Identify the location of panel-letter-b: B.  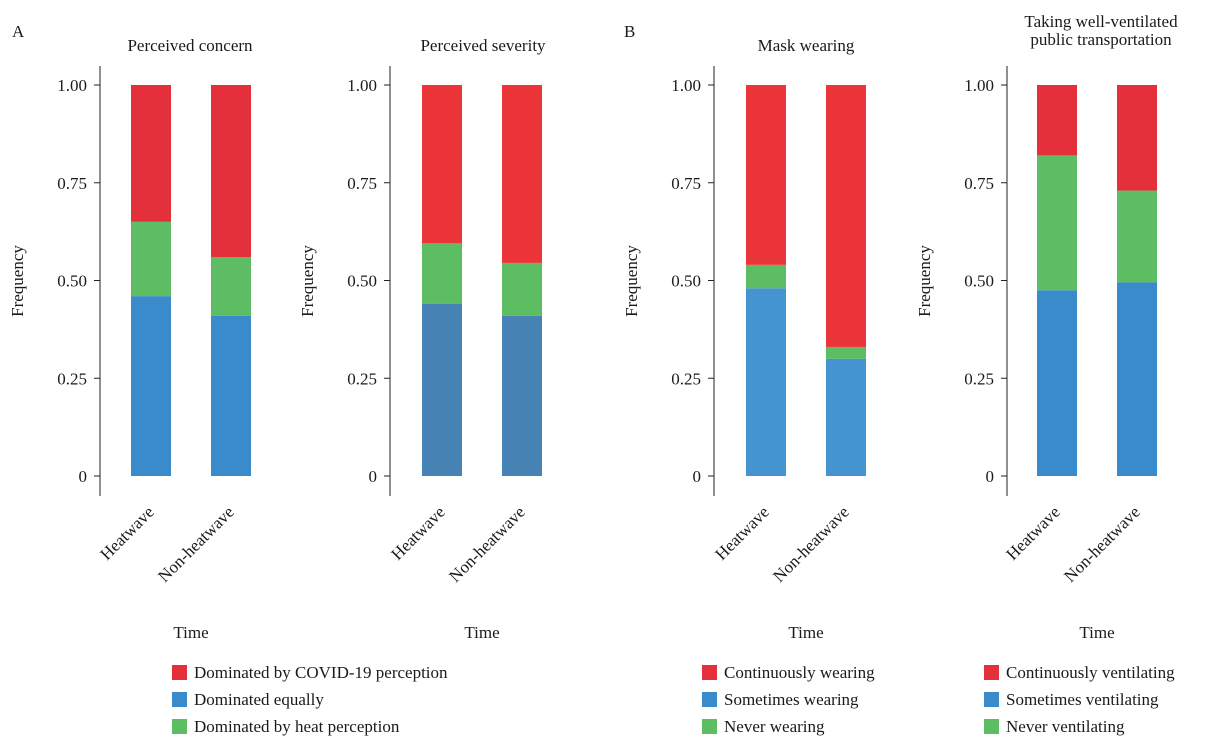
(629, 31).